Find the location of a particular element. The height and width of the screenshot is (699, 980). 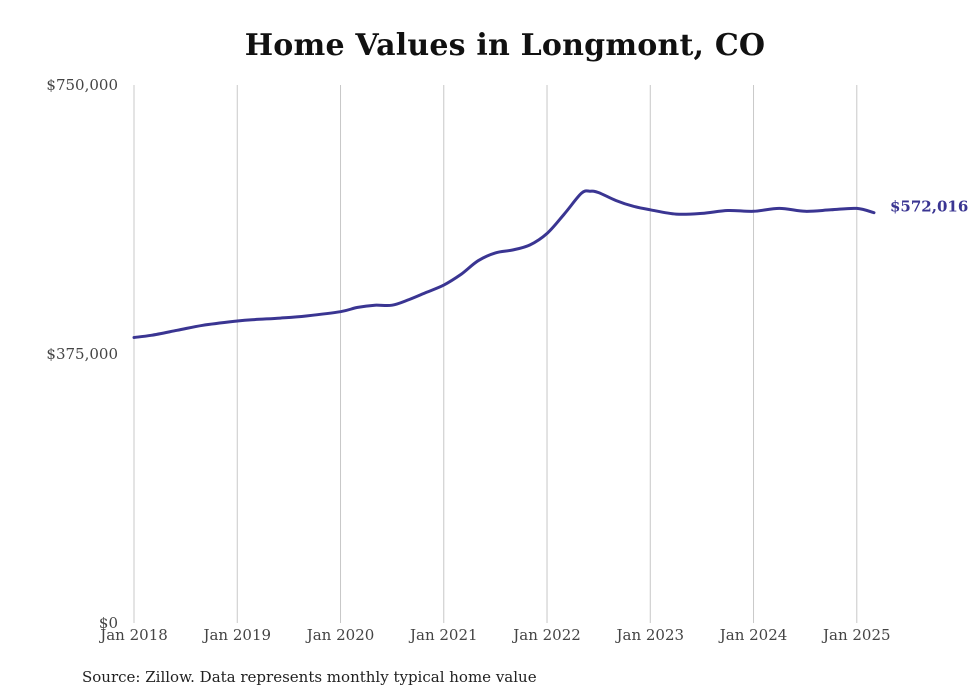

end-label-layer: $572,016 is located at coordinates (929, 207).